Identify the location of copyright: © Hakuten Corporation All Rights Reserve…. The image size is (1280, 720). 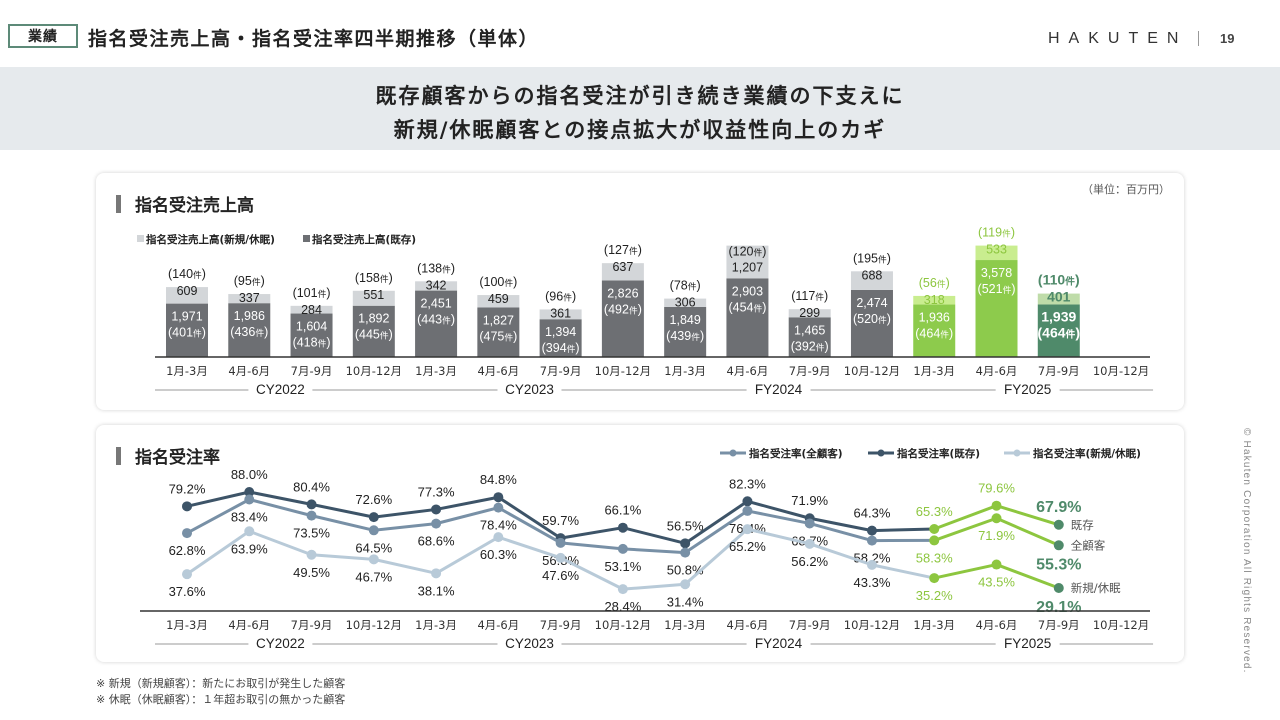
(1246, 551).